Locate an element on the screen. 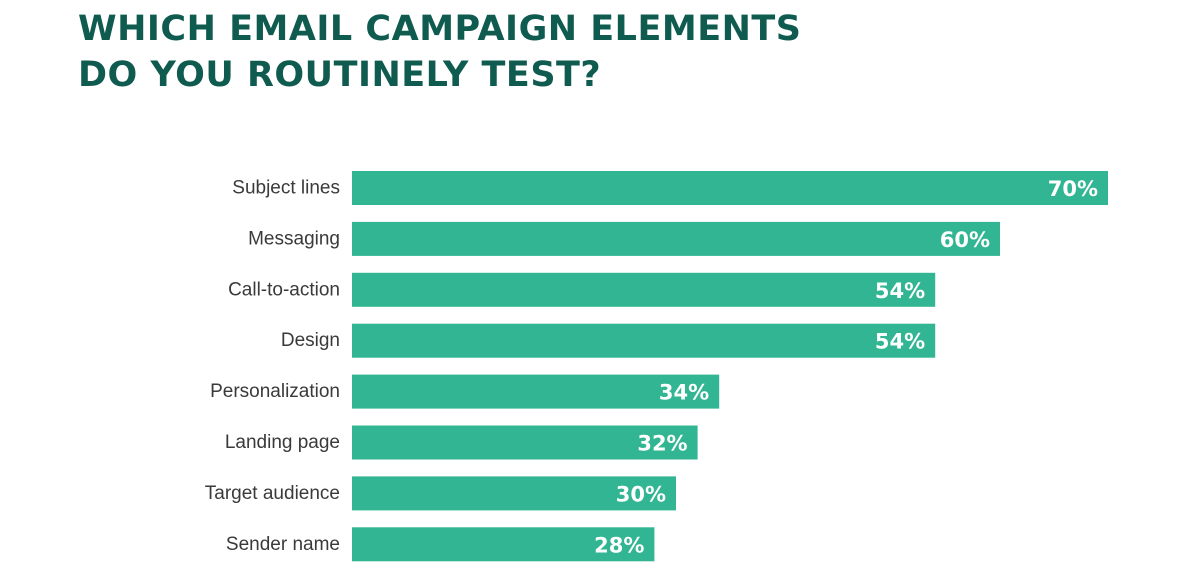 The width and height of the screenshot is (1200, 576). category-label: Design is located at coordinates (310, 340).